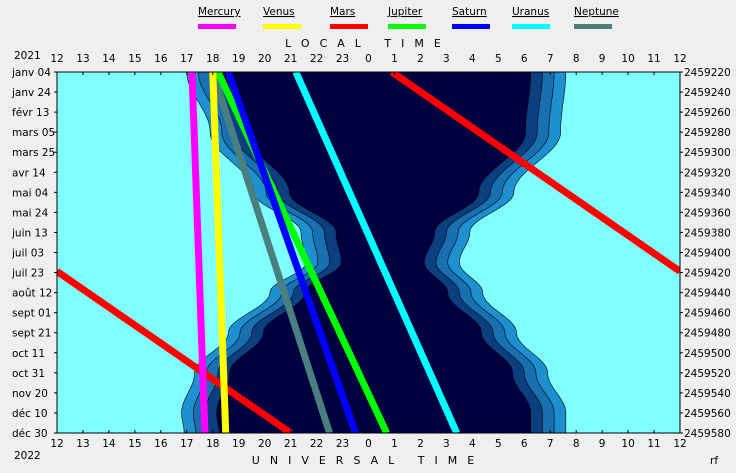 Image resolution: width=736 pixels, height=473 pixels. What do you see at coordinates (109, 59) in the screenshot?
I see `hour-tick-top: 14` at bounding box center [109, 59].